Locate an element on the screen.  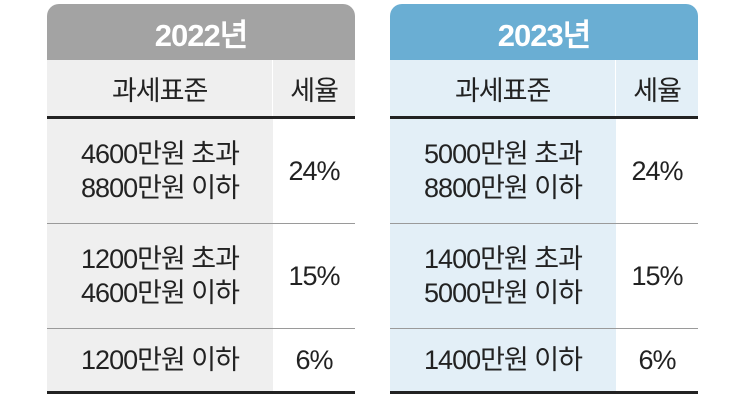
standard-line-2: 5000만원 이하 is located at coordinates (503, 293).